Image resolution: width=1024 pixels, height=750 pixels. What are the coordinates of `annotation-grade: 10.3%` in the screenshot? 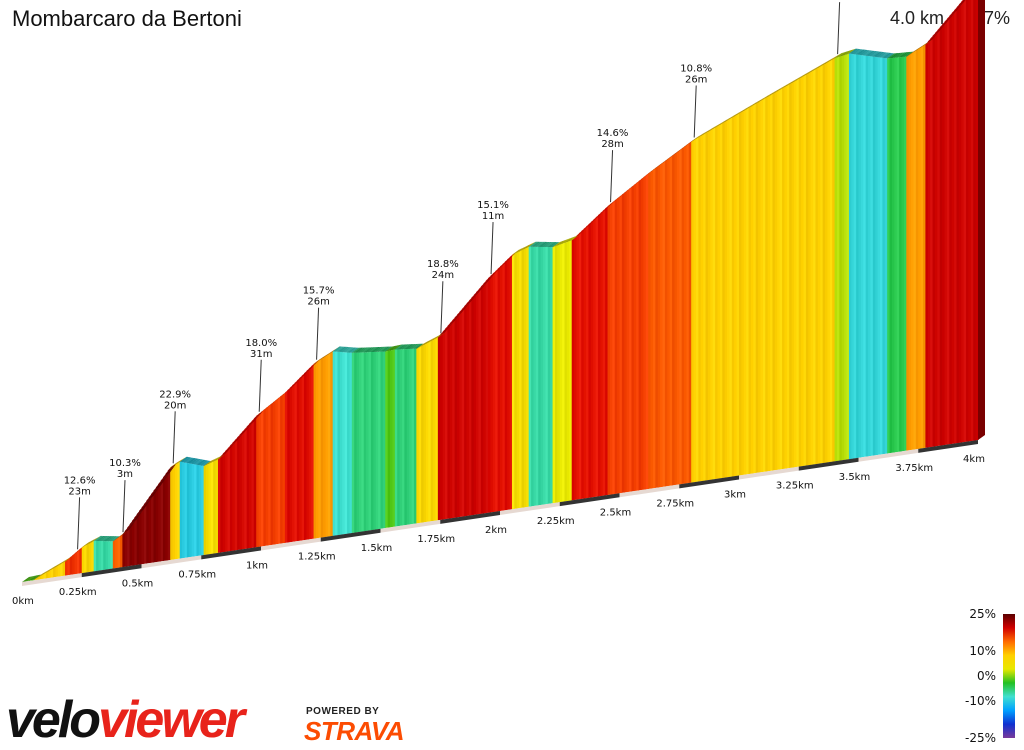 It's located at (125, 463).